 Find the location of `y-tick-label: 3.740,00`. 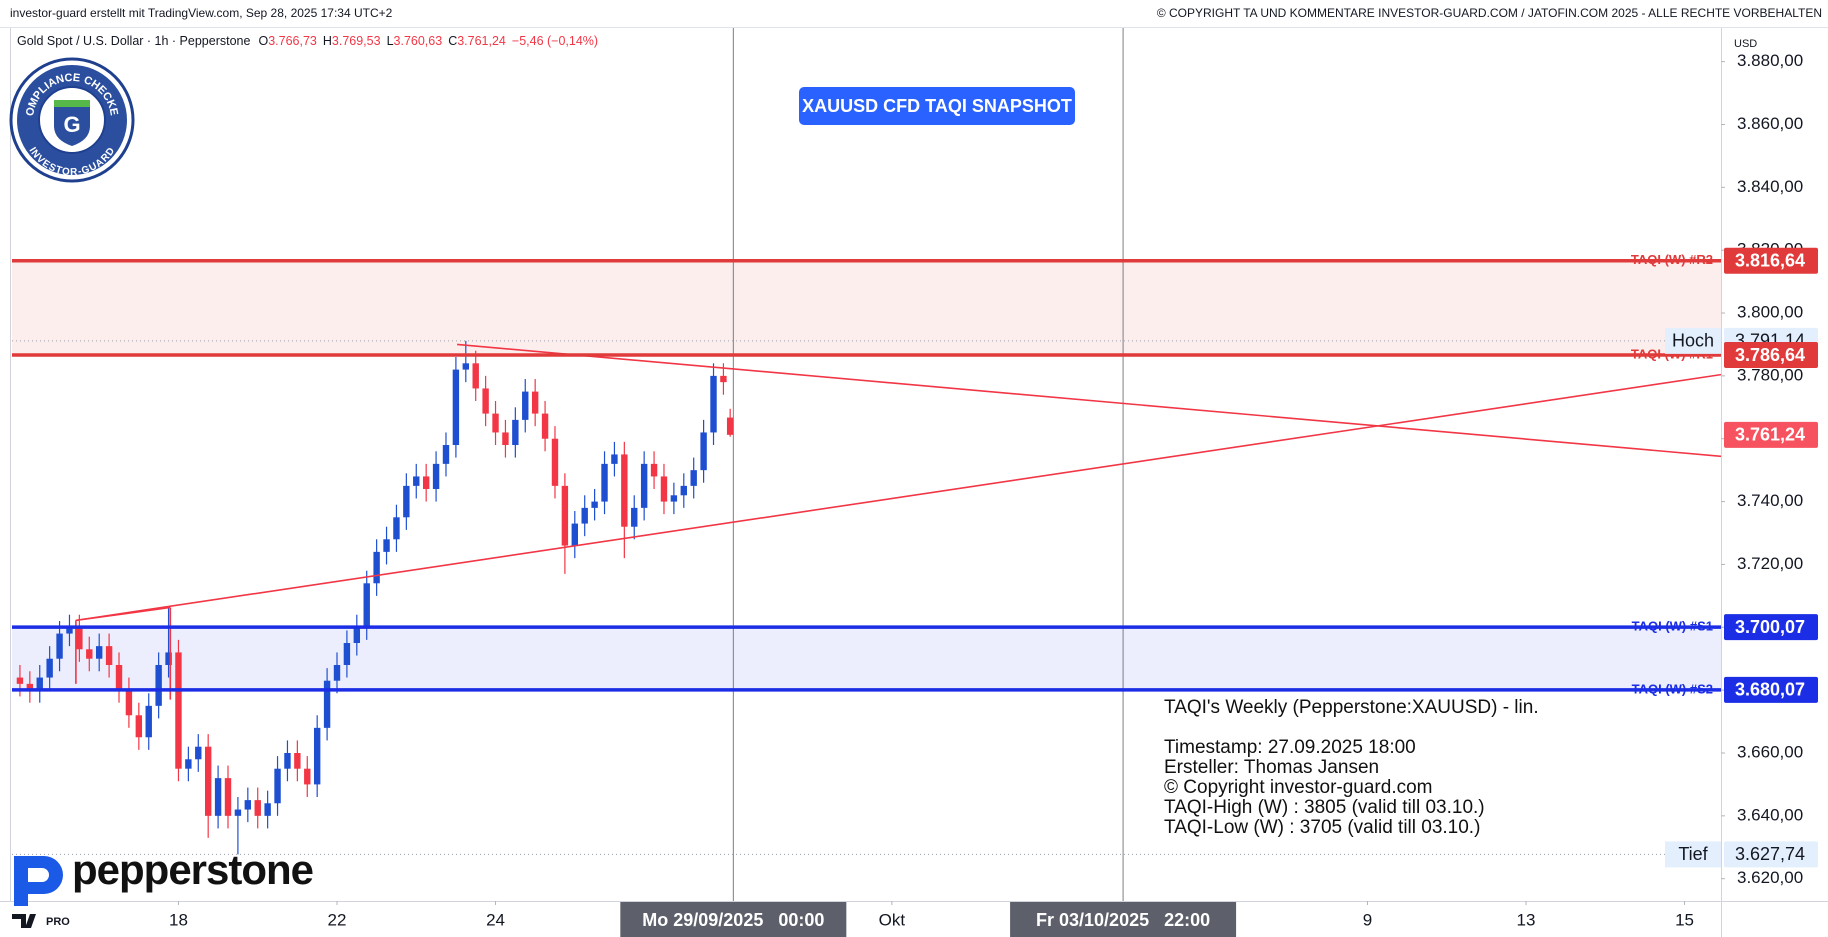

y-tick-label: 3.740,00 is located at coordinates (1770, 500).